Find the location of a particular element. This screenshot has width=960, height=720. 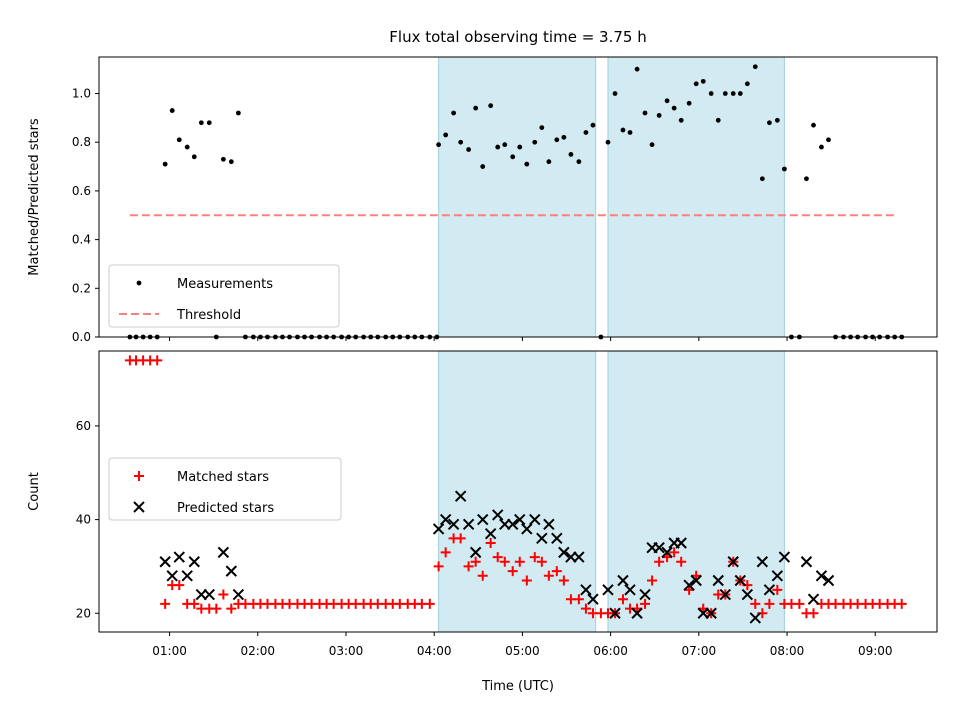

y-tick-label-1-5: 0.8 is located at coordinates (81, 142).